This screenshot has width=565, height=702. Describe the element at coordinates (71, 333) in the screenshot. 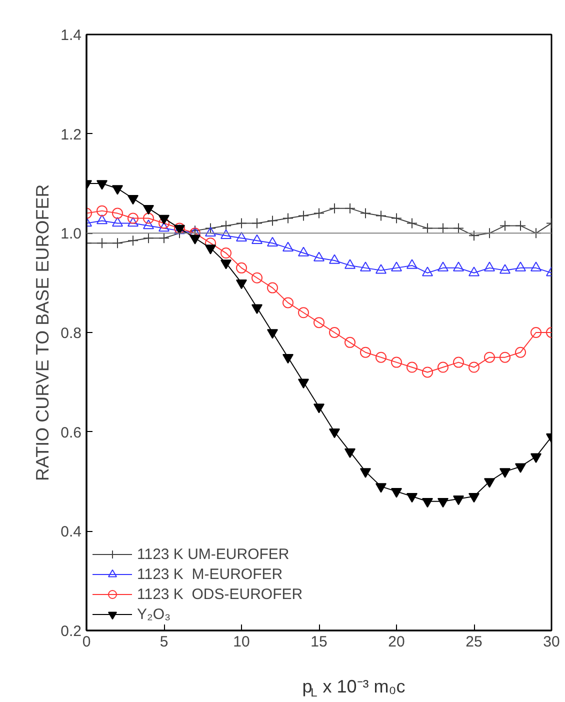

I see `y-tick-label: 0.8` at that location.